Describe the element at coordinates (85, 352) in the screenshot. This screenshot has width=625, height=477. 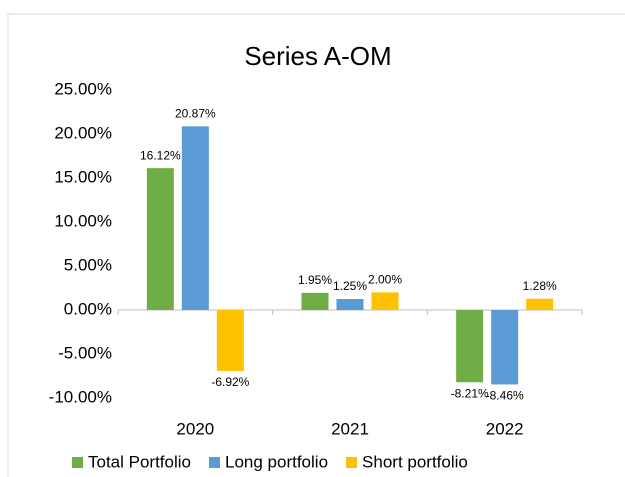
I see `y-tick-label: -5.00%` at that location.